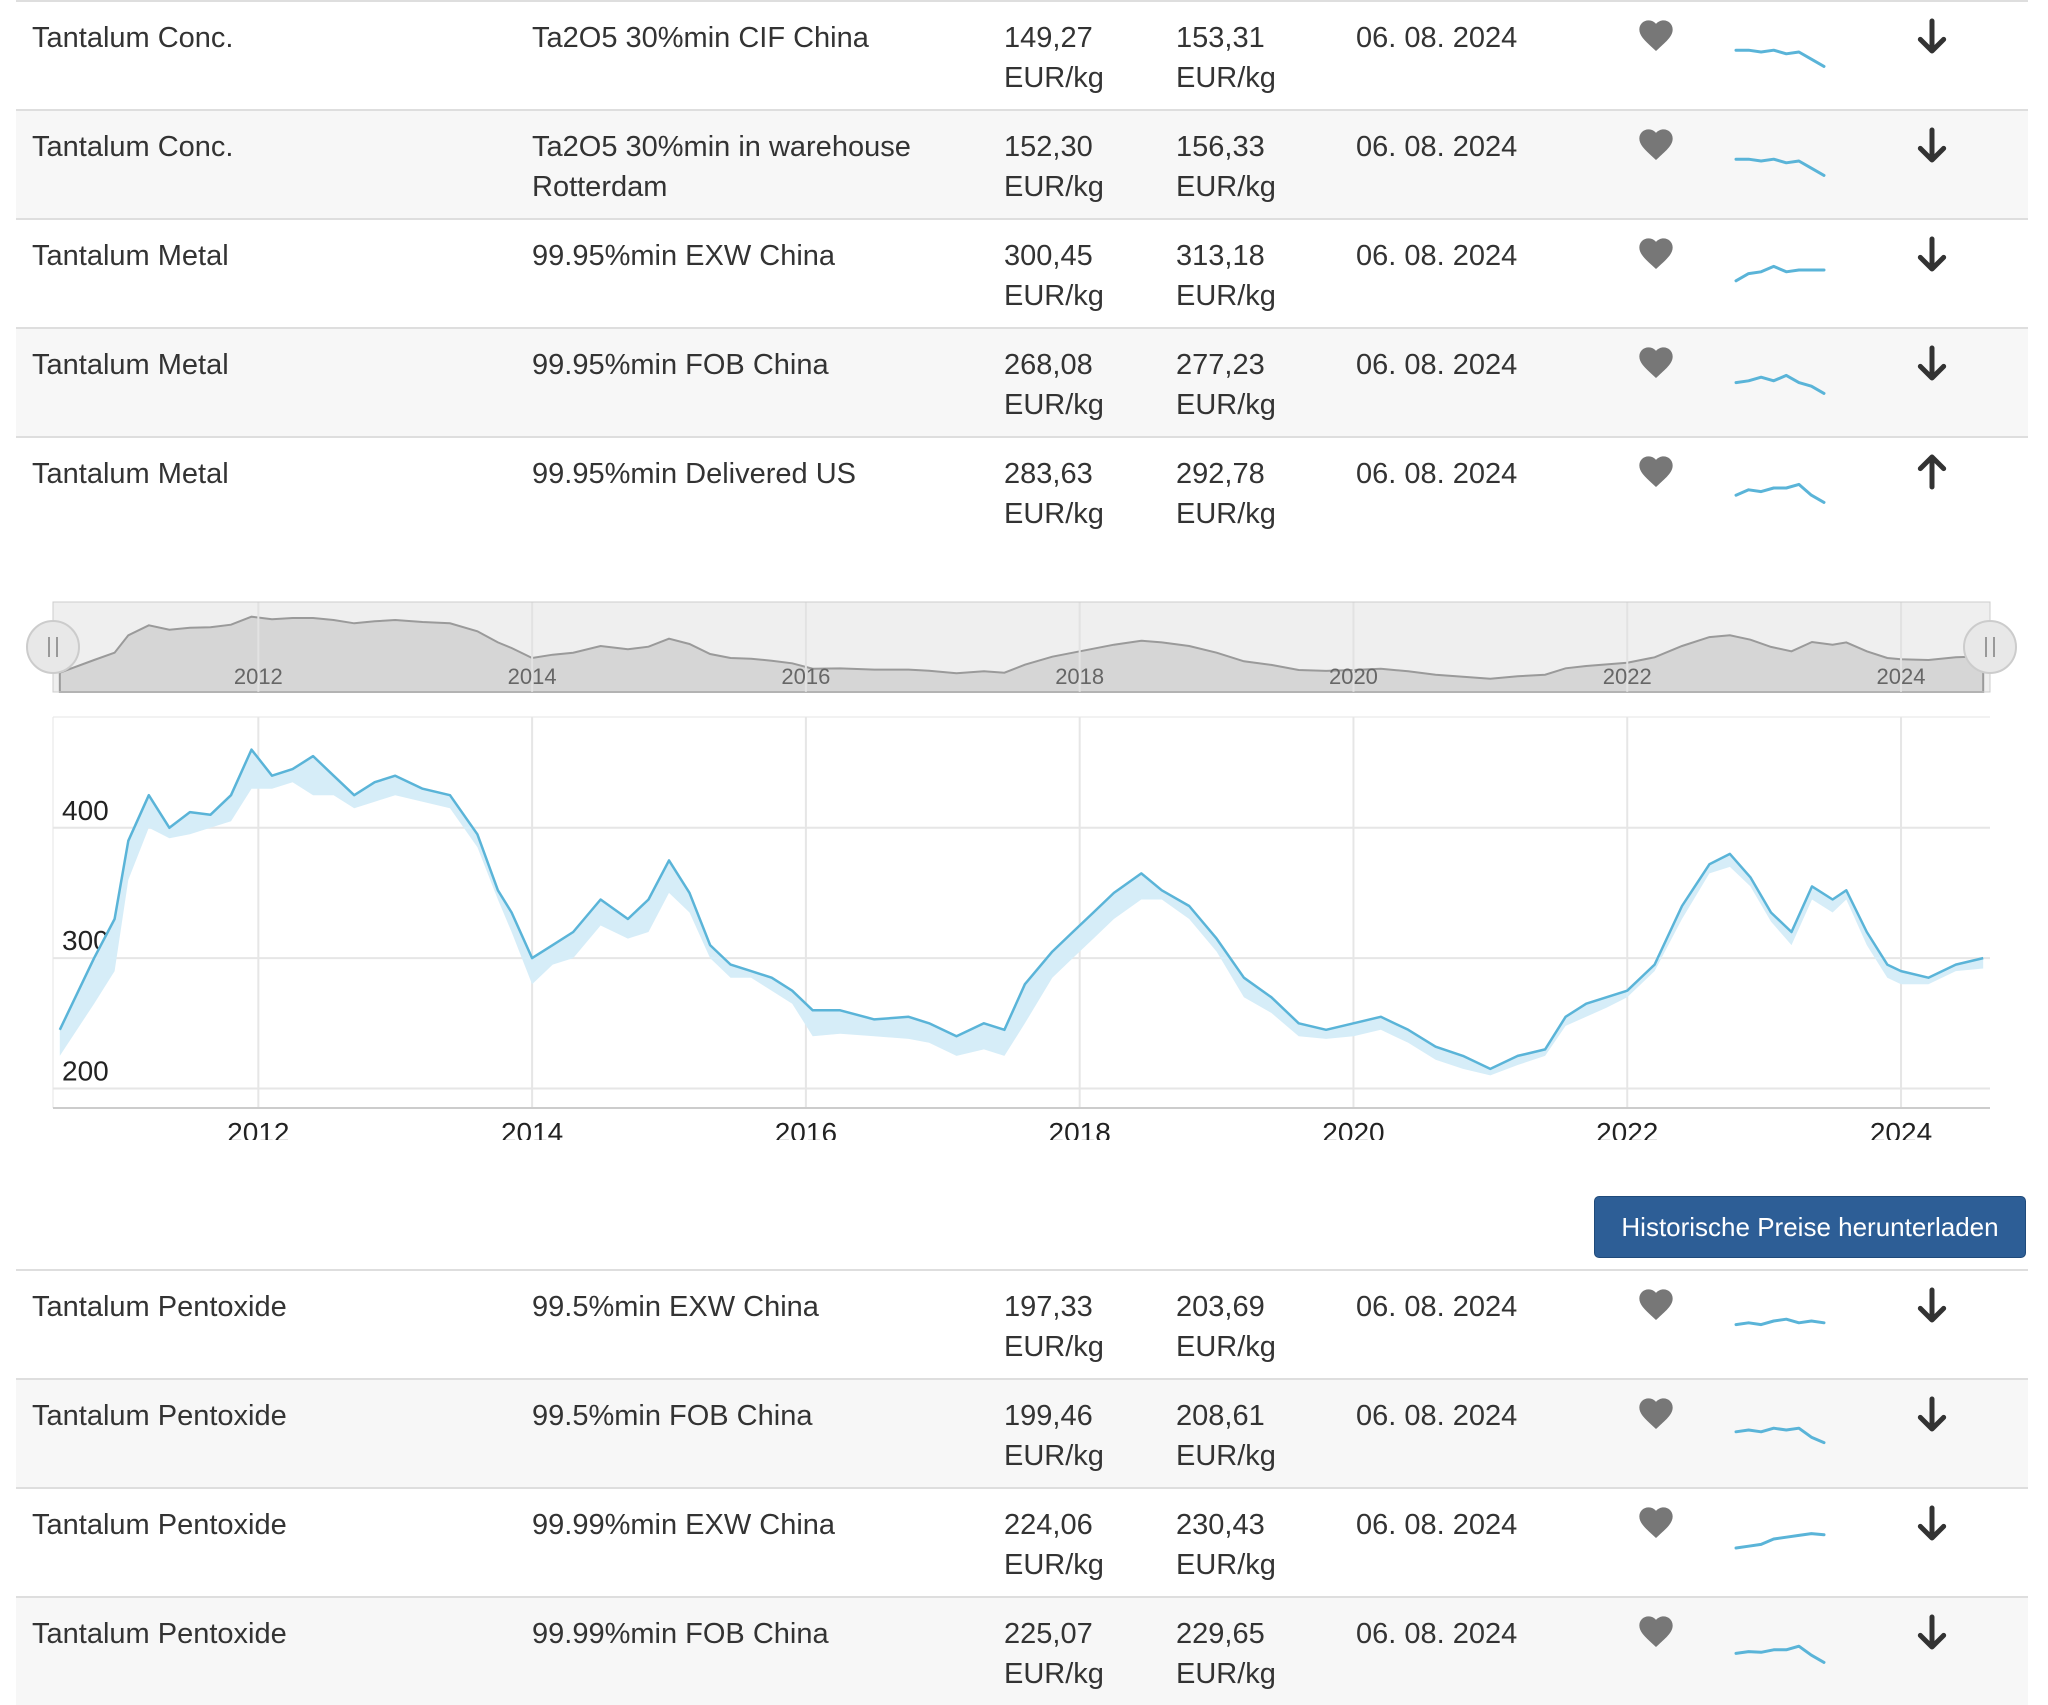 The height and width of the screenshot is (1705, 2048). What do you see at coordinates (1220, 474) in the screenshot?
I see `price-high-value: 292,78` at bounding box center [1220, 474].